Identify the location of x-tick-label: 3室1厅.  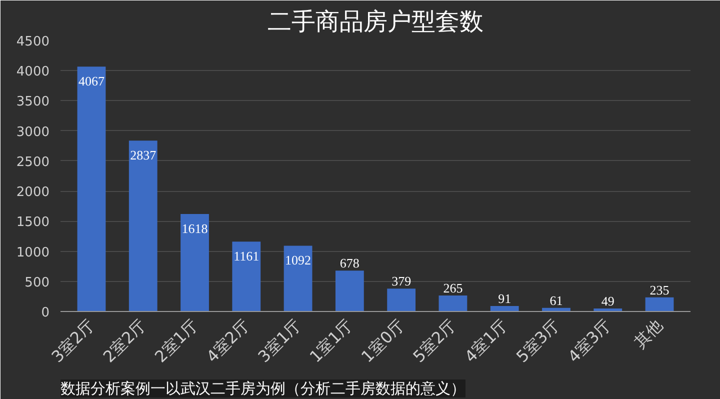
(279, 341).